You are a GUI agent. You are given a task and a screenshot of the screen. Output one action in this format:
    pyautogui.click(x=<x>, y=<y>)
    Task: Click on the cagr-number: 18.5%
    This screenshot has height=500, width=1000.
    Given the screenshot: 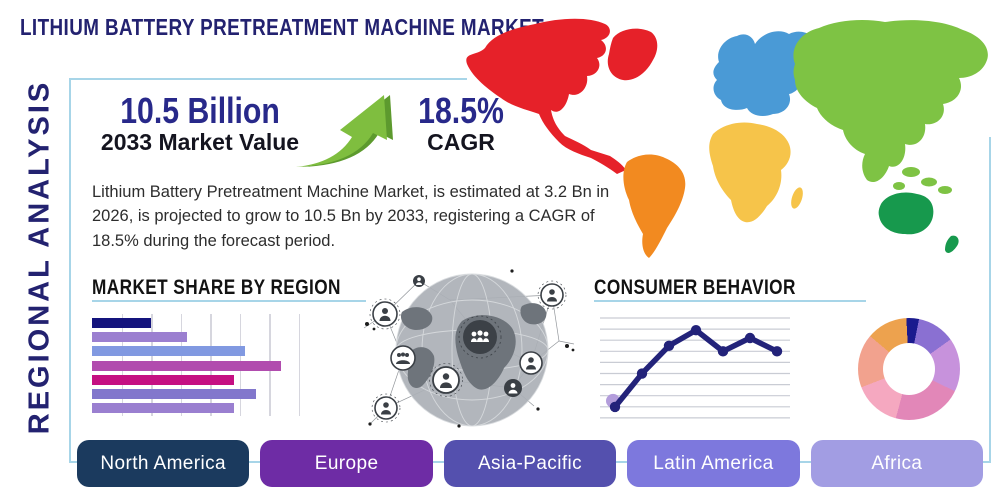 What is the action you would take?
    pyautogui.click(x=461, y=110)
    